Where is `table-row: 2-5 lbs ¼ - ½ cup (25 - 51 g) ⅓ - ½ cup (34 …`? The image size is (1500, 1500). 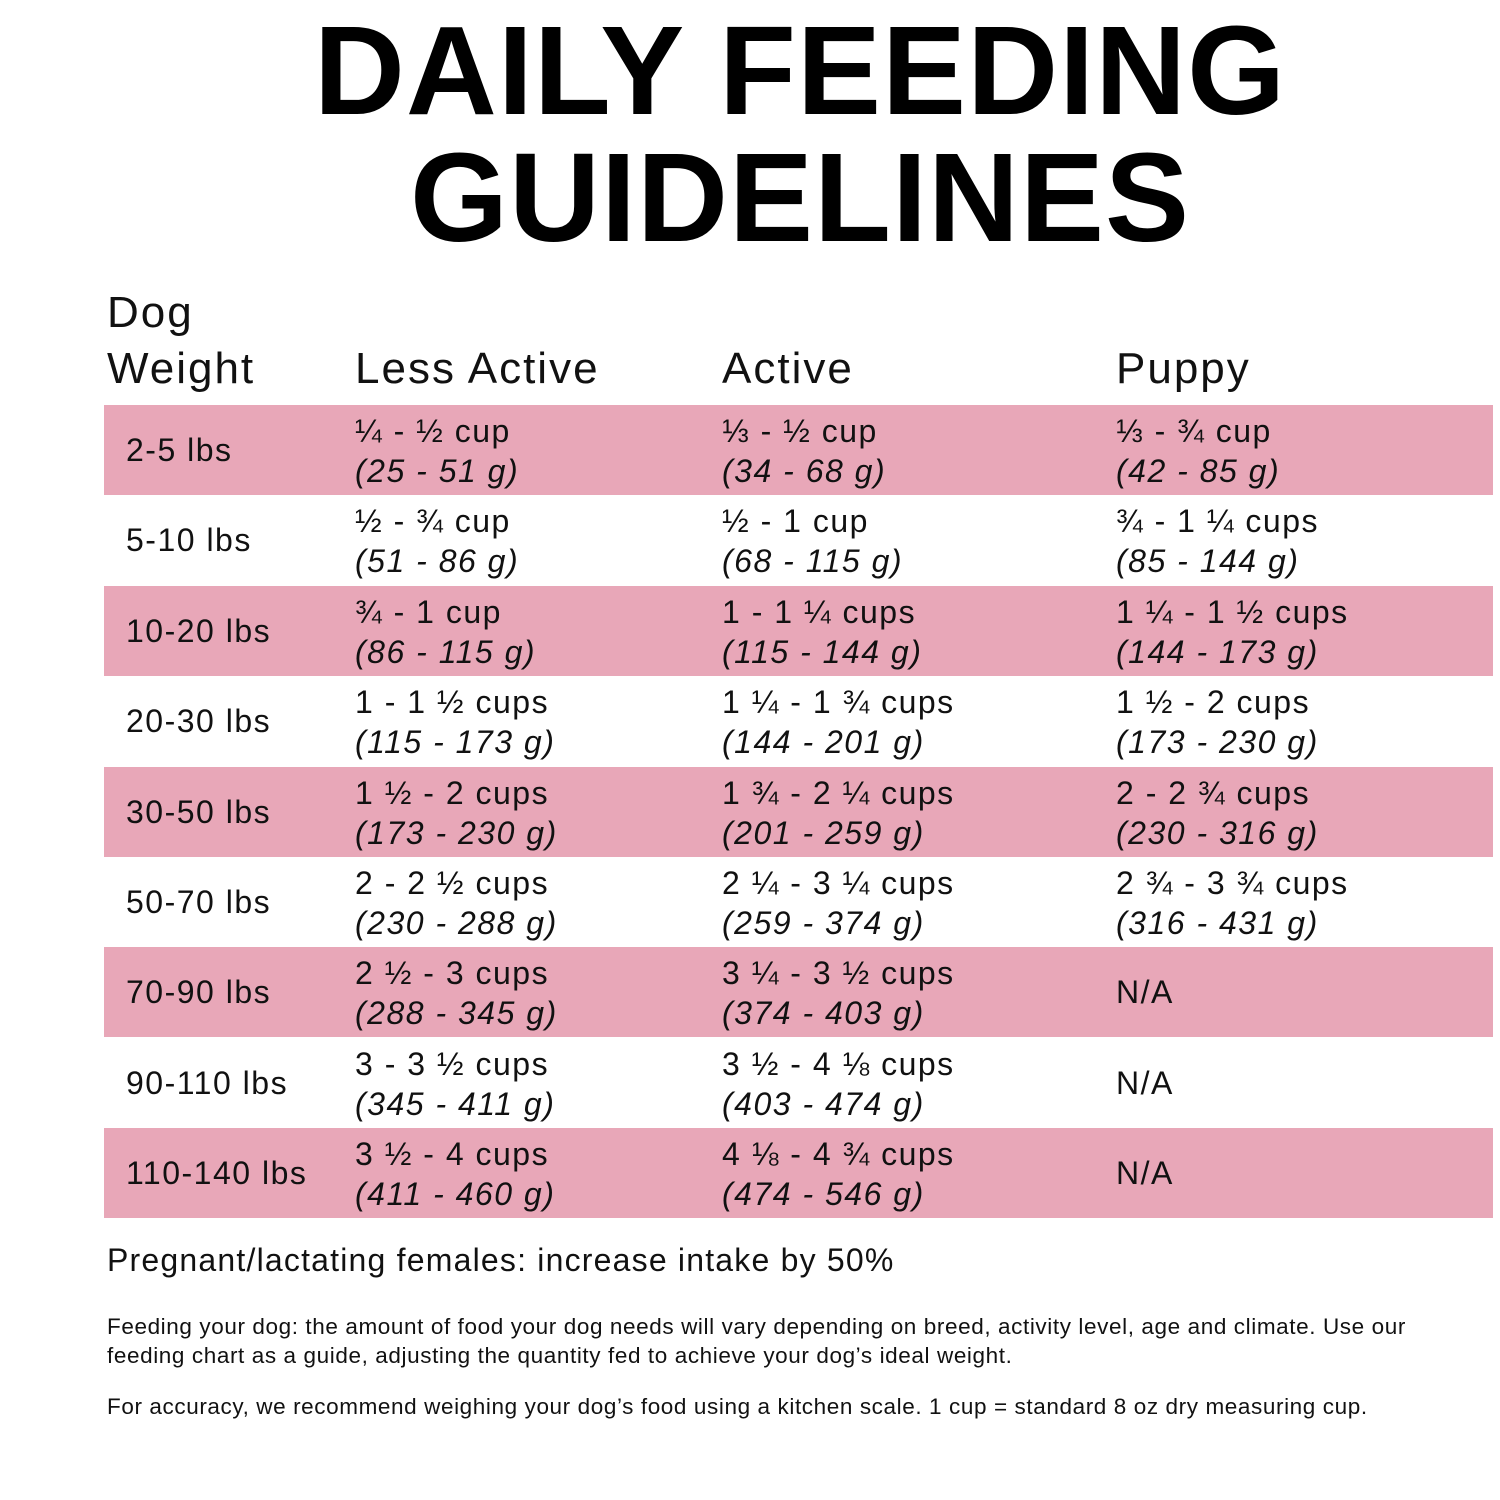 table-row: 2-5 lbs ¼ - ½ cup (25 - 51 g) ⅓ - ½ cup (34 … is located at coordinates (798, 450).